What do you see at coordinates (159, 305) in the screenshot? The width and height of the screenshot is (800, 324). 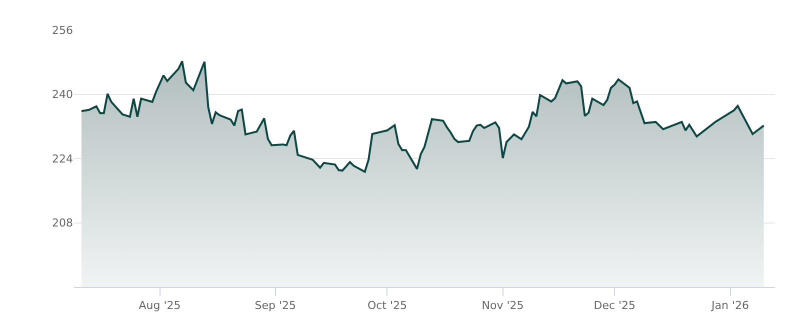 I see `x-tick-label: Aug '25` at bounding box center [159, 305].